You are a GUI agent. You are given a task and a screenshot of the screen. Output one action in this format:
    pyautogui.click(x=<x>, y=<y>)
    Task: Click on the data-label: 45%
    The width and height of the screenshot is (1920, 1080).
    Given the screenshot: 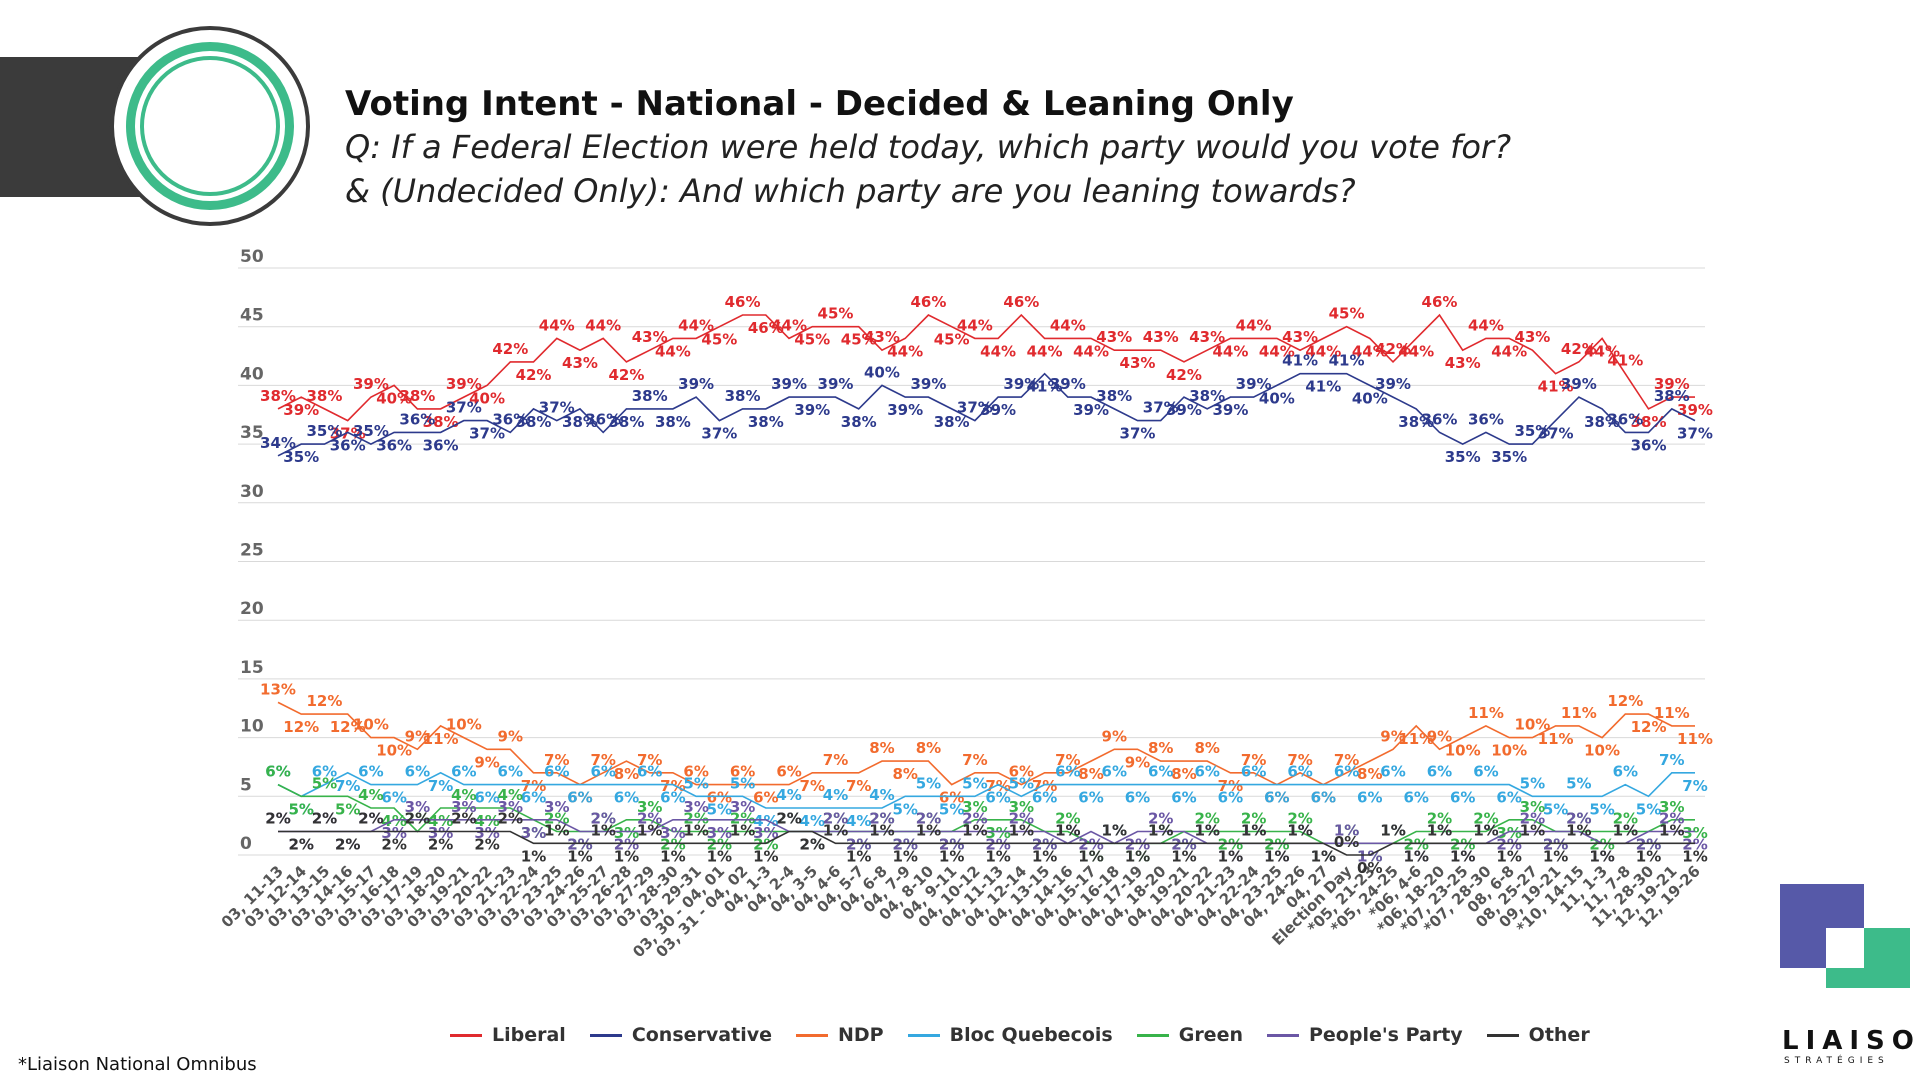 What is the action you would take?
    pyautogui.click(x=719, y=340)
    